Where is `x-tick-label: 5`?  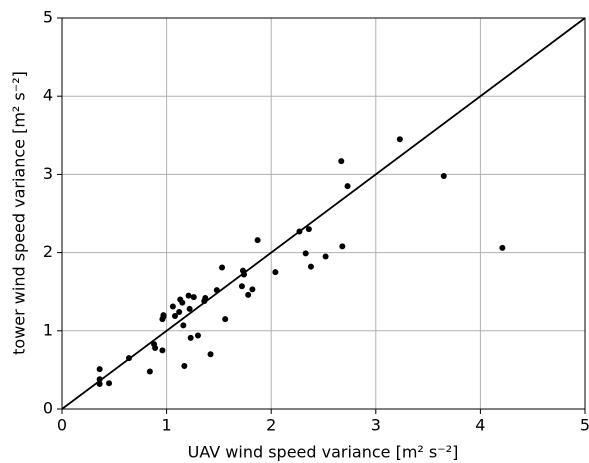
x-tick-label: 5 is located at coordinates (584, 425).